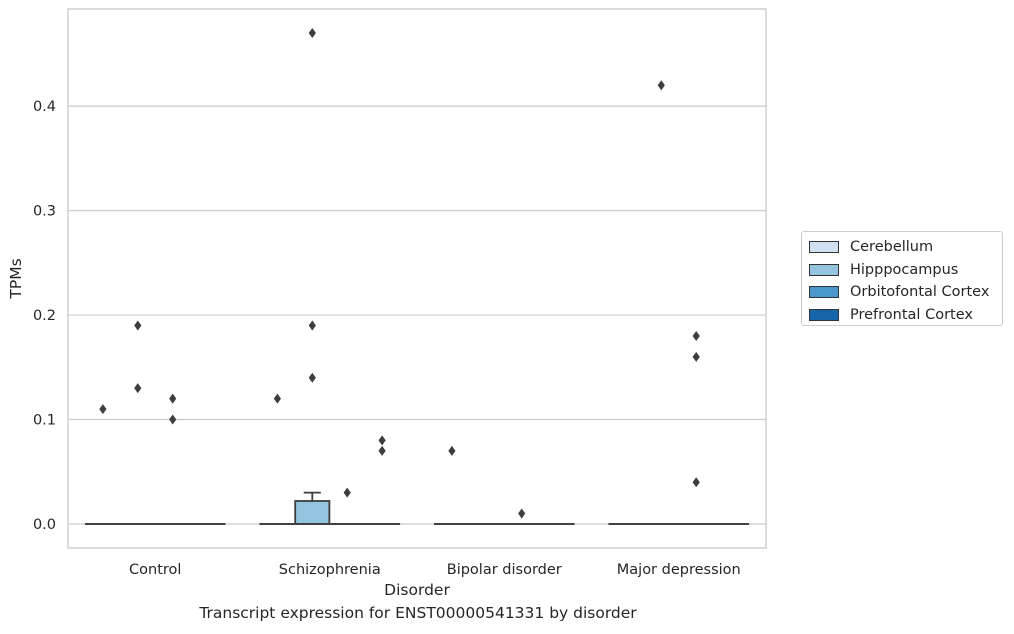 The image size is (1014, 634). I want to click on legend-item: Hipppocampus, so click(902, 270).